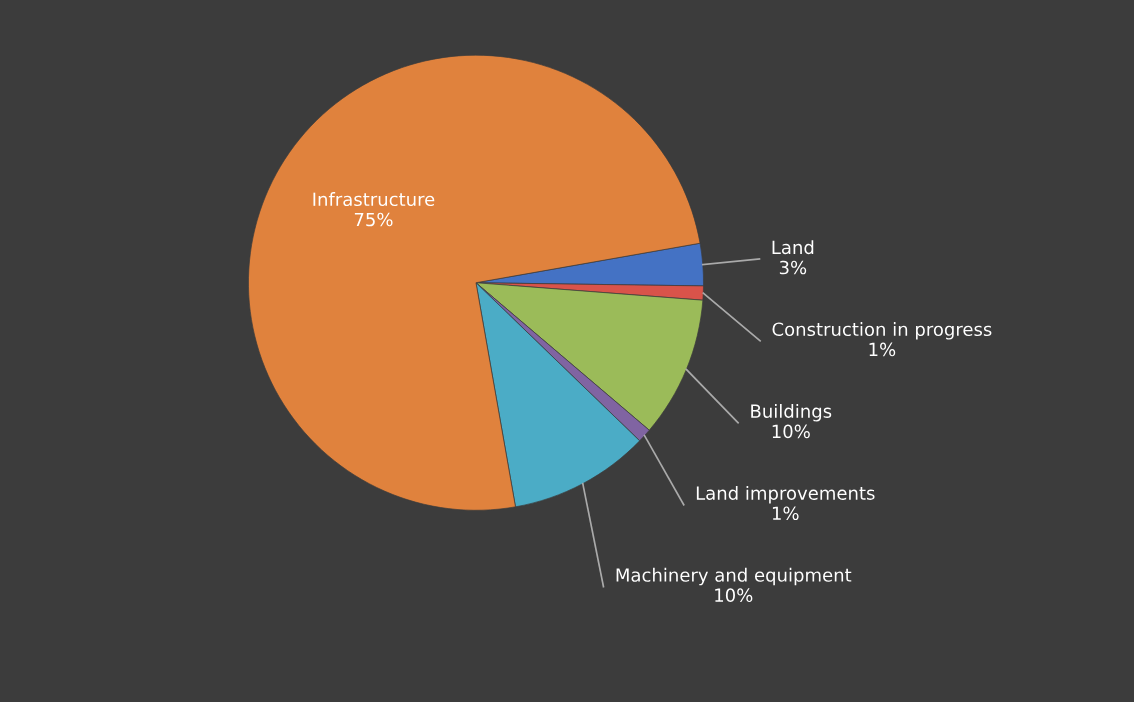  I want to click on data-label: 3%, so click(793, 267).